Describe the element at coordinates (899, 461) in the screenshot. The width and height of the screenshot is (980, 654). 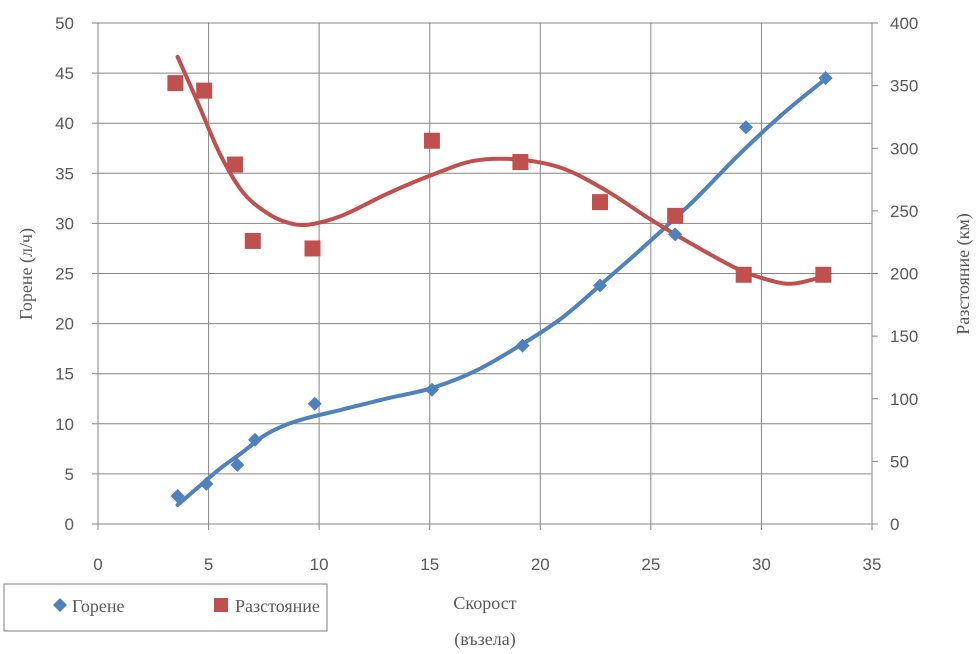
I see `y-right-tick-label-1: 50` at that location.